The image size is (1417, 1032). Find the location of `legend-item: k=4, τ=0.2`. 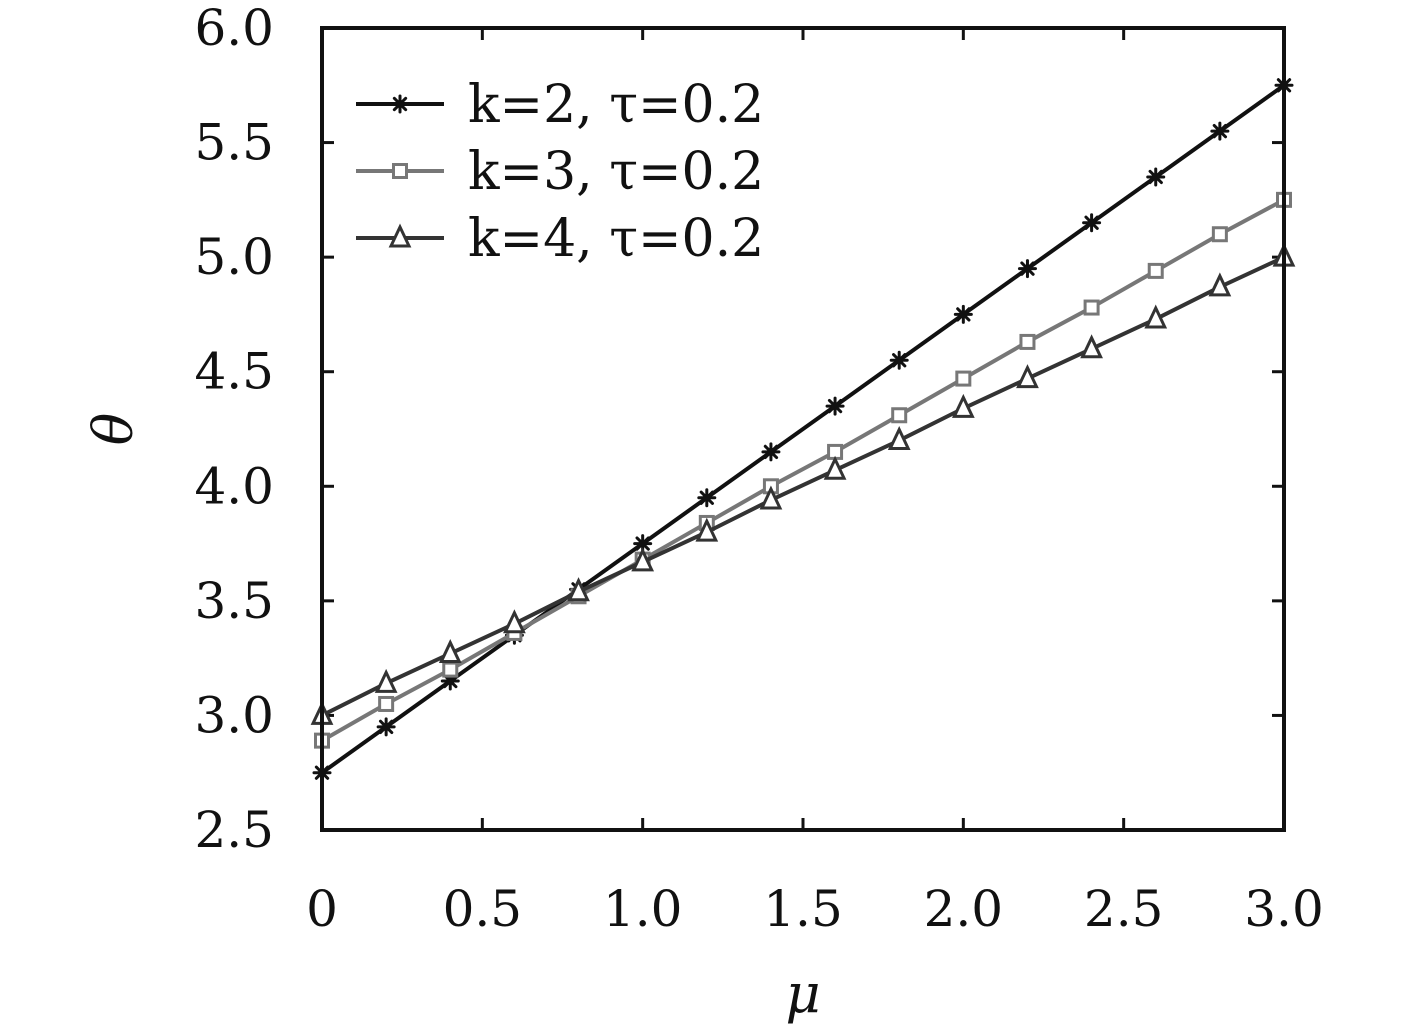

legend-item: k=4, τ=0.2 is located at coordinates (560, 239).